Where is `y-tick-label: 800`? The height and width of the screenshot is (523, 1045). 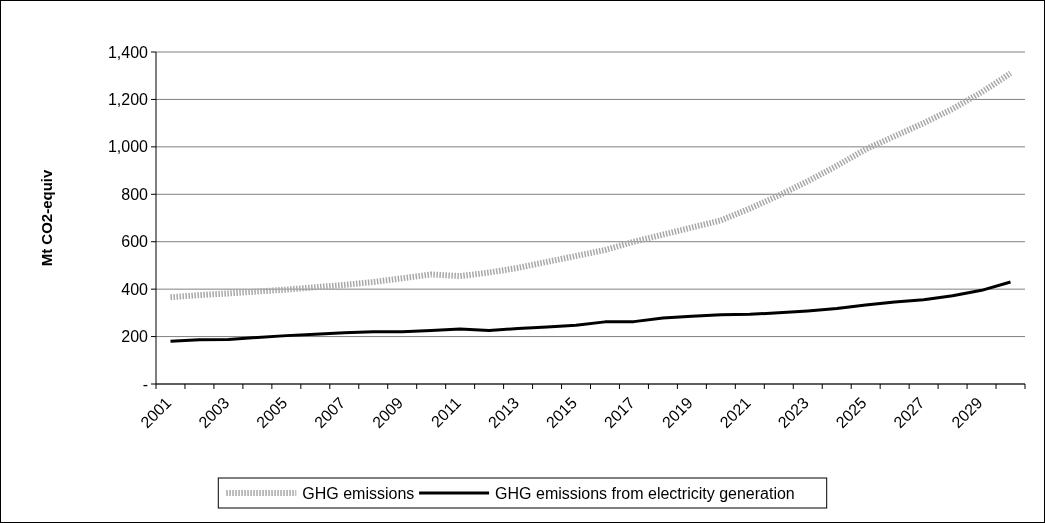
y-tick-label: 800 is located at coordinates (135, 194).